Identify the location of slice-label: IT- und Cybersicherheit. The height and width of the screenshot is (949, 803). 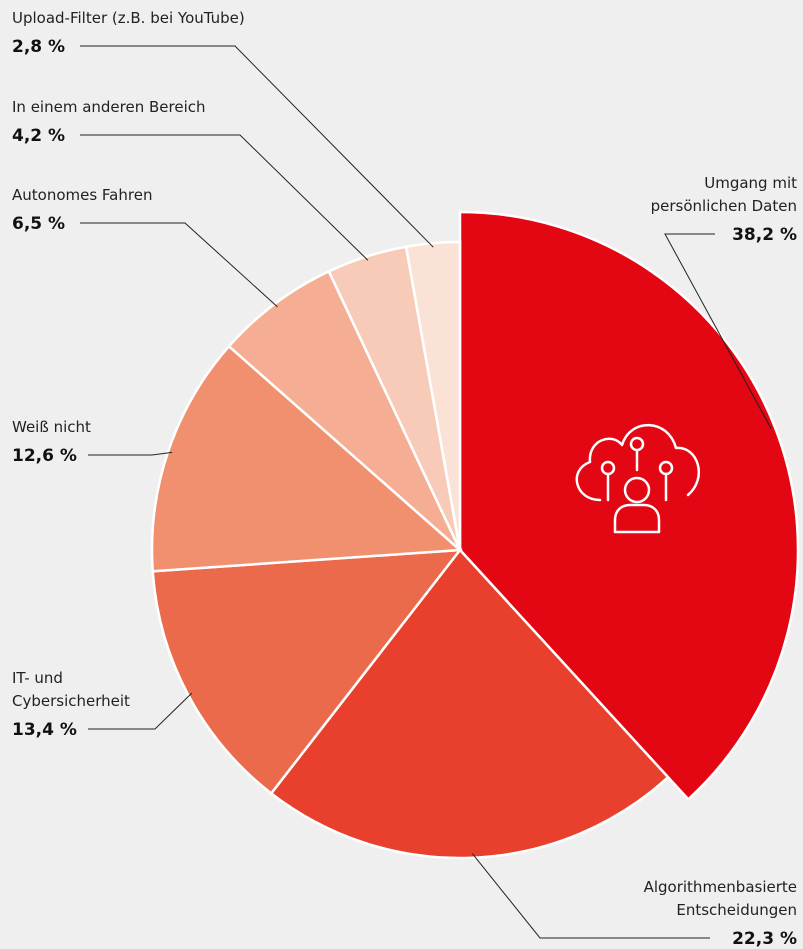
(71, 689).